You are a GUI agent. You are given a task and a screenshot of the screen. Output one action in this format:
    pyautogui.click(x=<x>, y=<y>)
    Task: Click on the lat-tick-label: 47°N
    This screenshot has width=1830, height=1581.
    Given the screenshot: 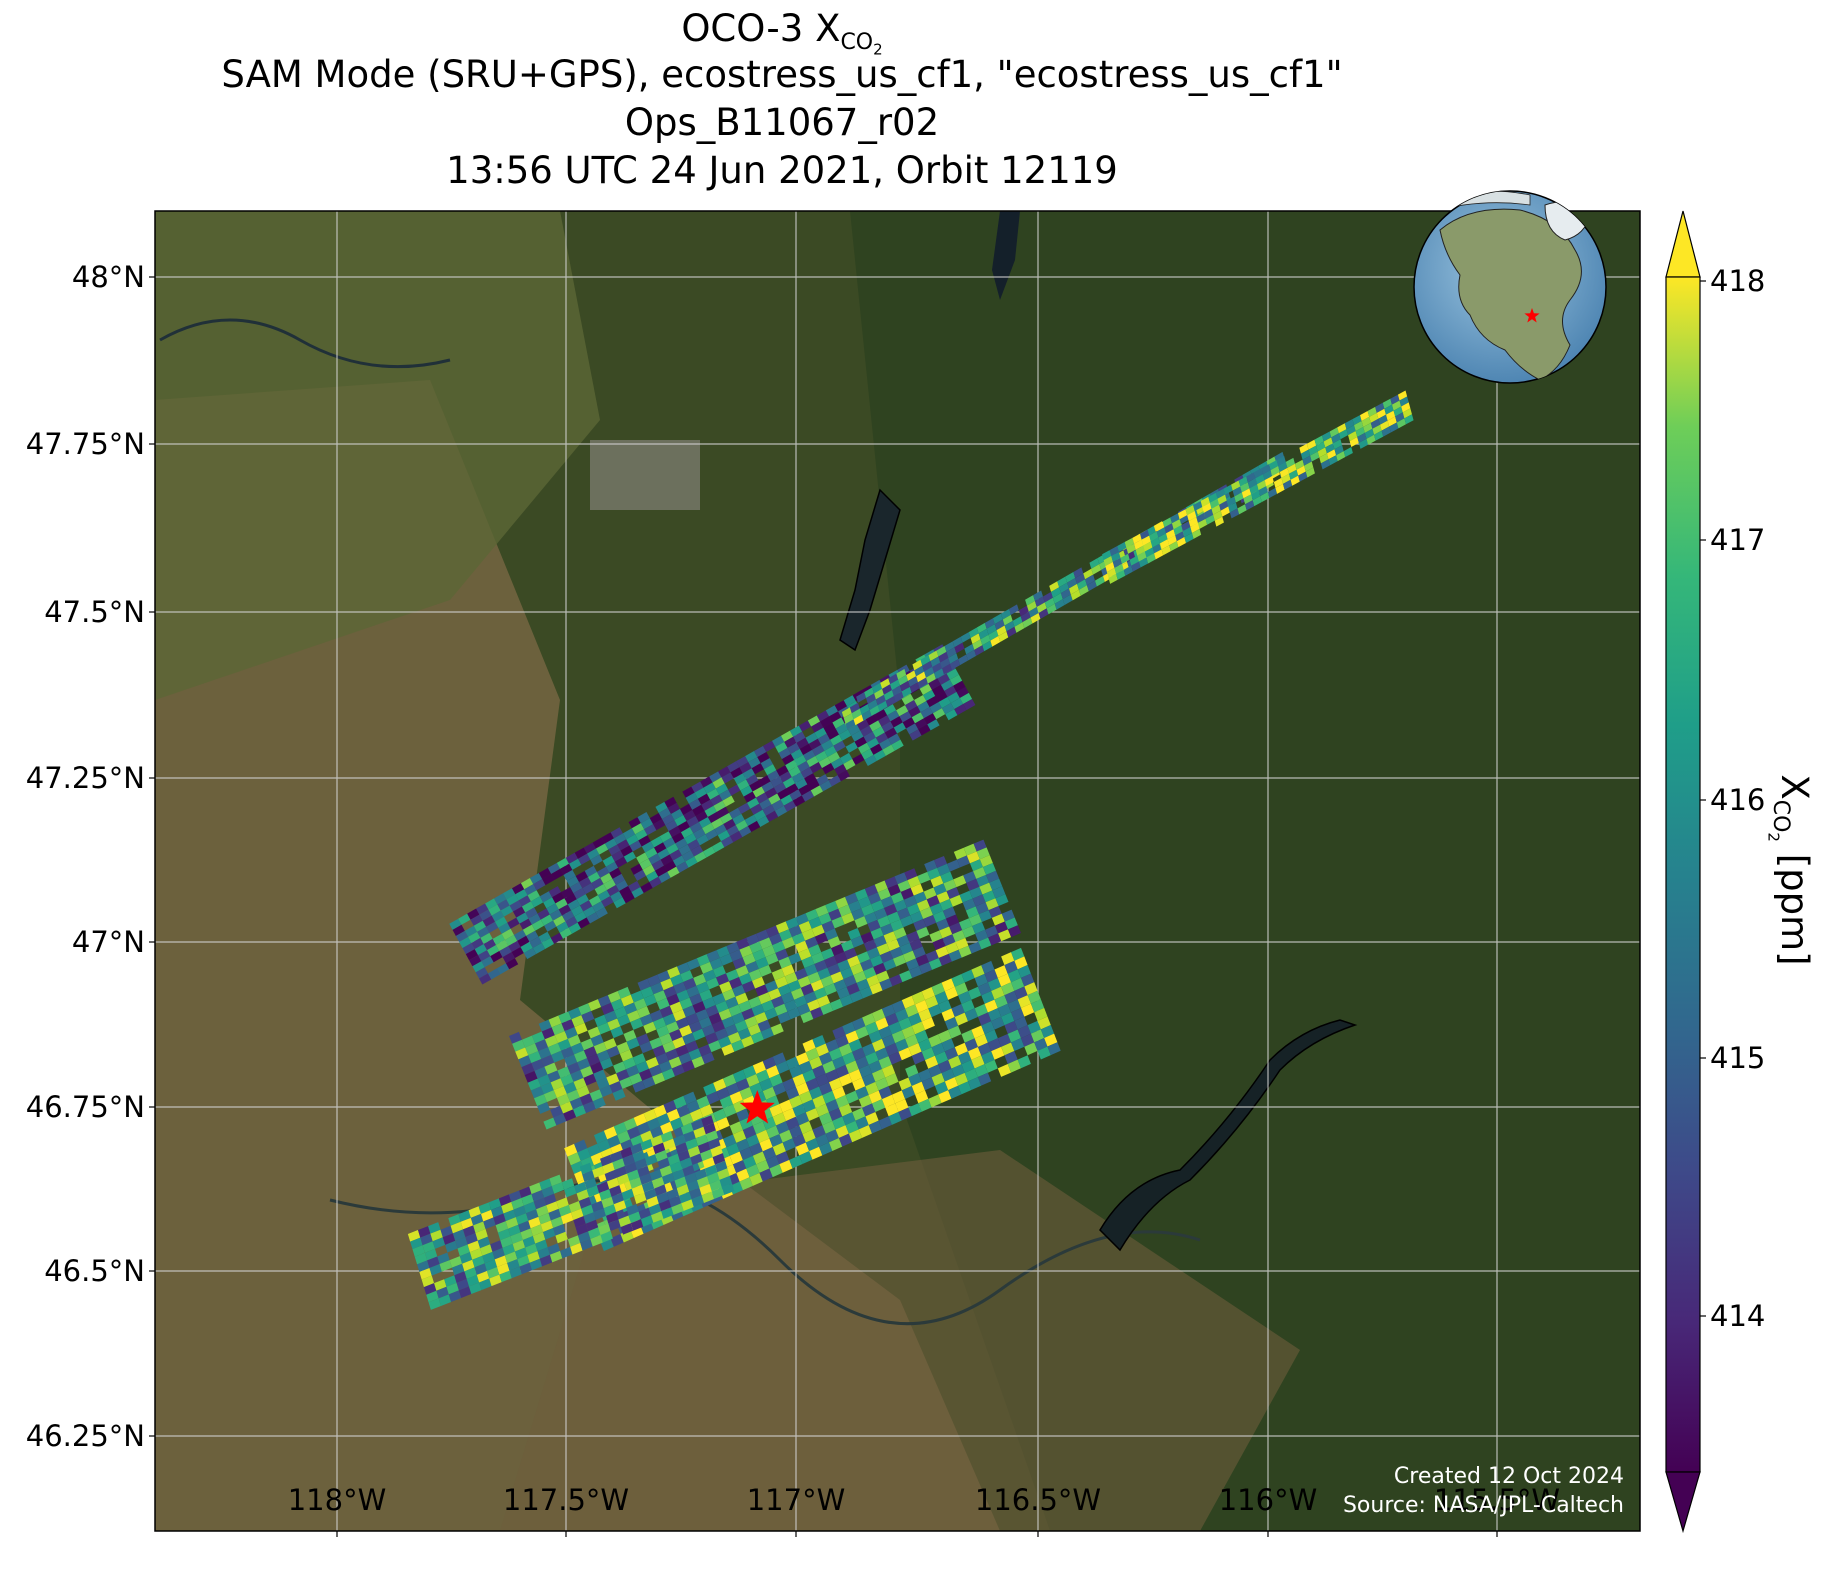 What is the action you would take?
    pyautogui.click(x=108, y=942)
    